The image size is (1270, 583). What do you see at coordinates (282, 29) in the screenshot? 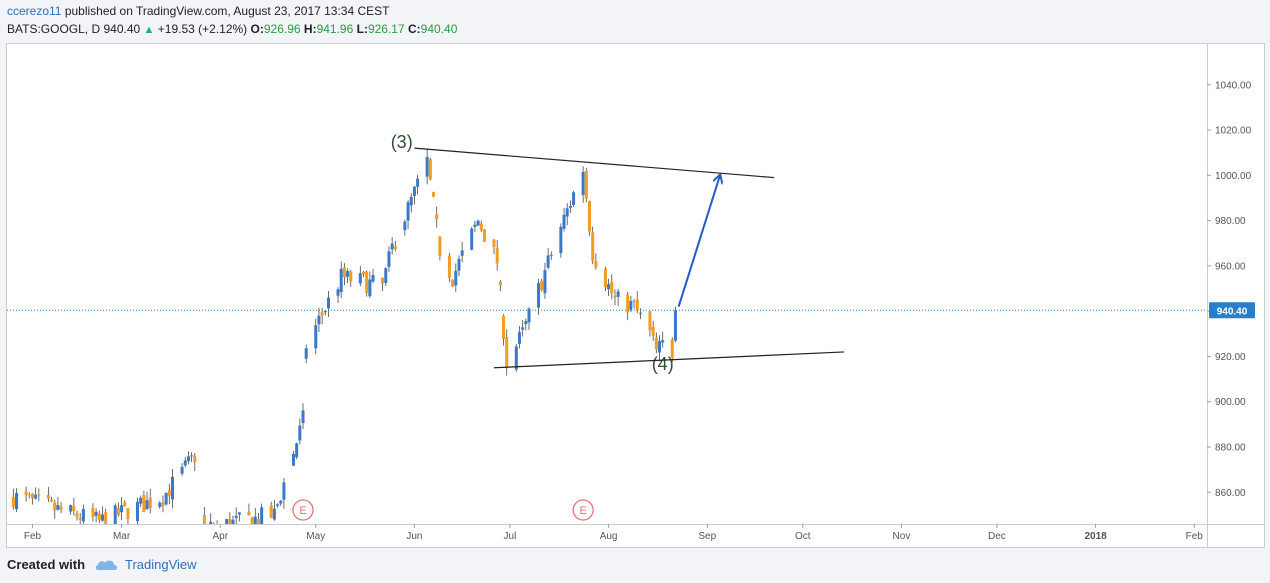
I see `open-value: 926.96` at bounding box center [282, 29].